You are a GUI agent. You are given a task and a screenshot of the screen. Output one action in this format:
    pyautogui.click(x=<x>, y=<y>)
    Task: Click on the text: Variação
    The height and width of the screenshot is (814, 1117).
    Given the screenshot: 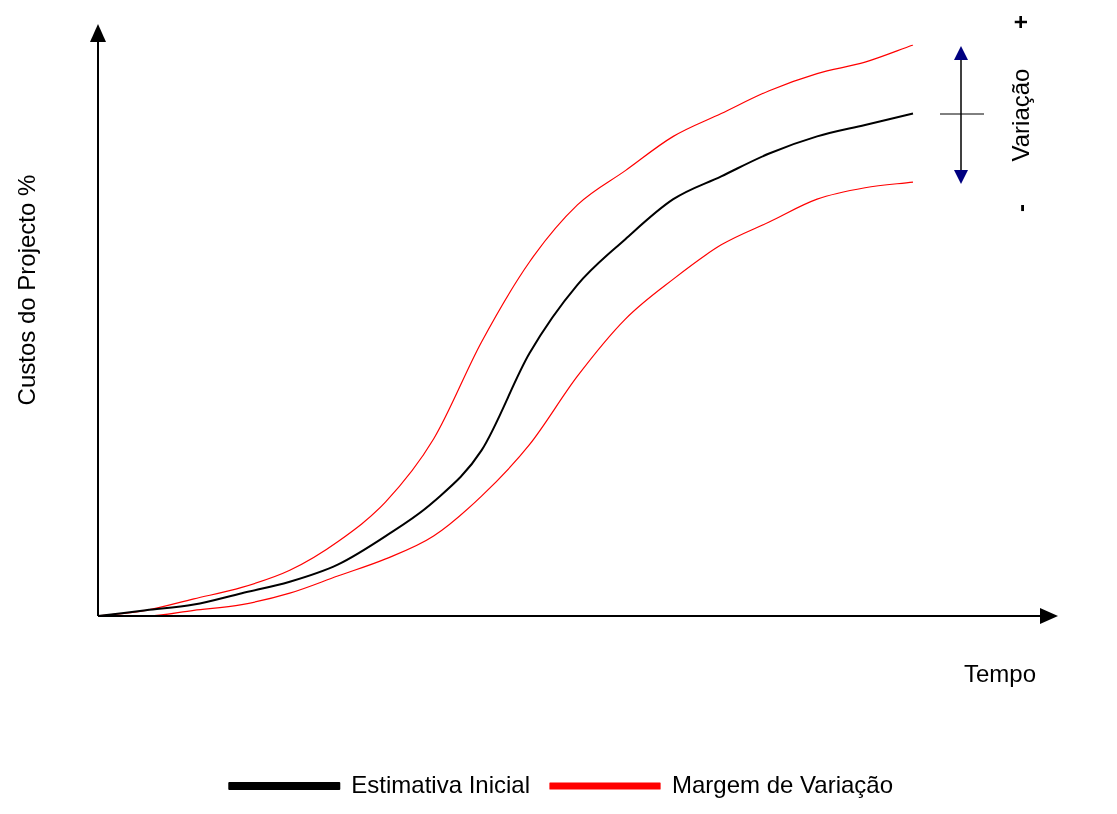 What is the action you would take?
    pyautogui.click(x=1020, y=115)
    